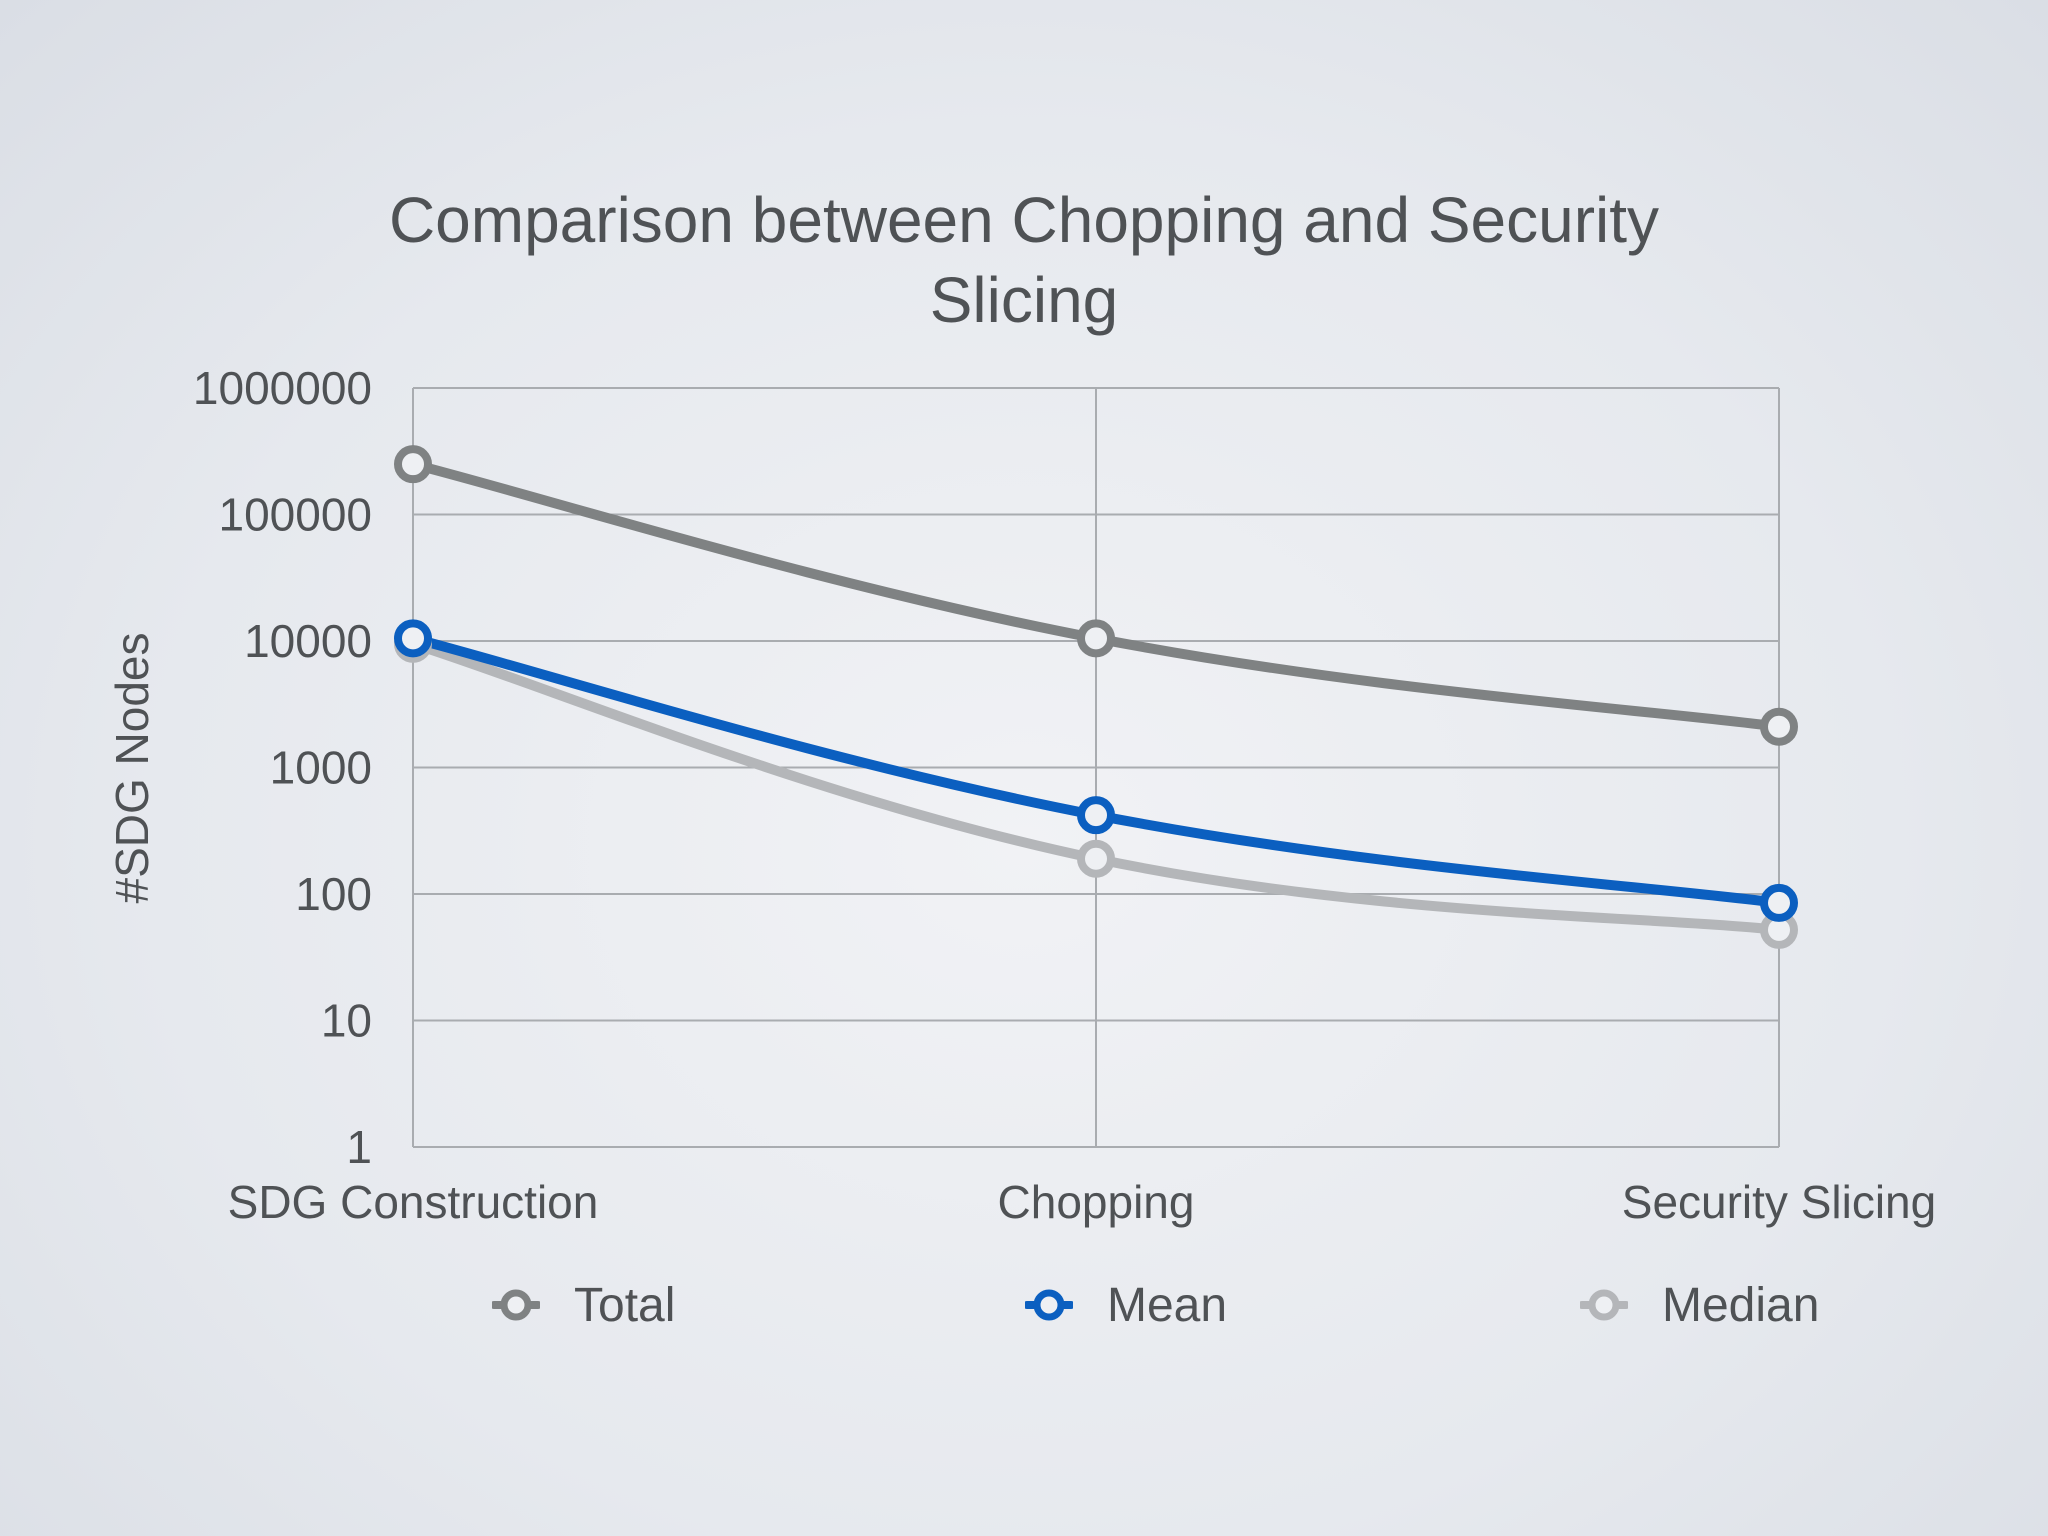  What do you see at coordinates (282, 388) in the screenshot?
I see `y-tick-label: 1000000` at bounding box center [282, 388].